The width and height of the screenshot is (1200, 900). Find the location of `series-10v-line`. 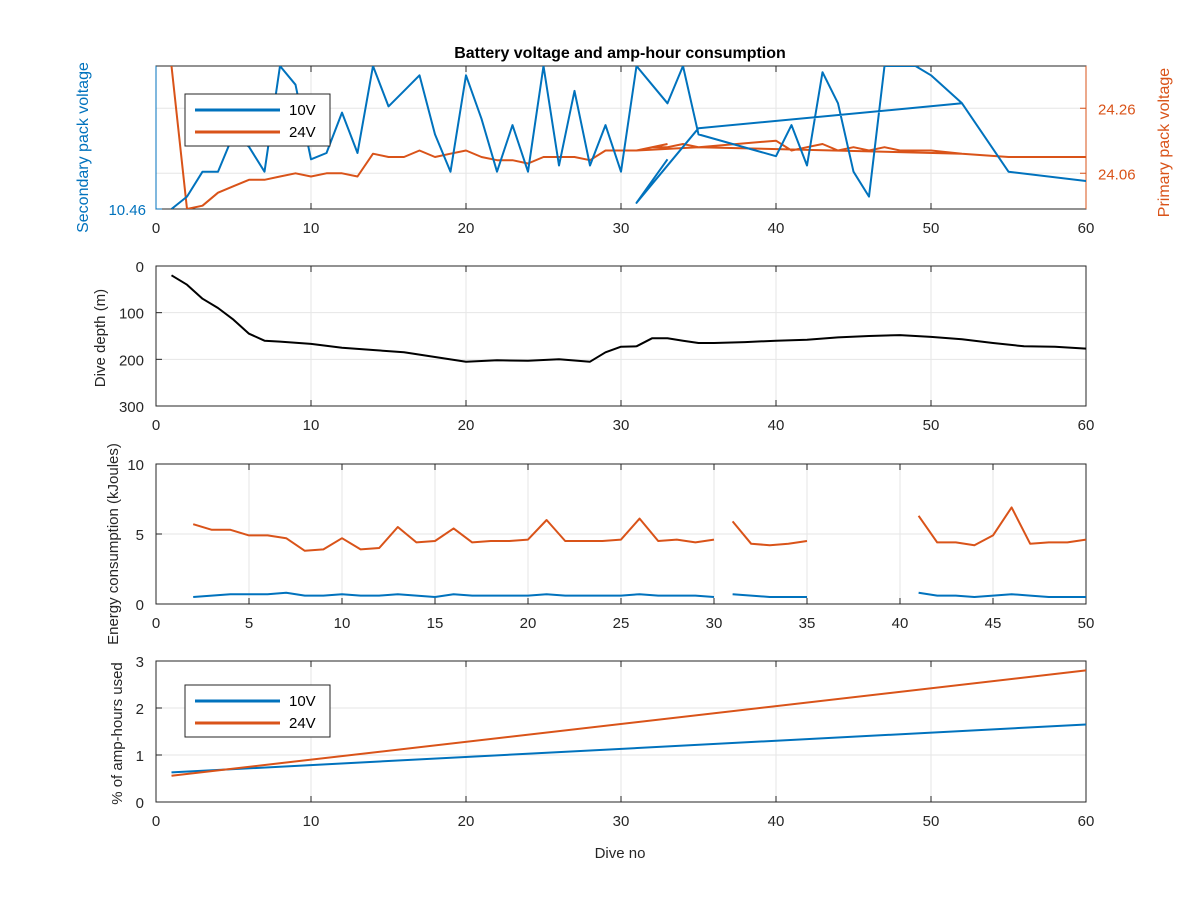

series-10v-line is located at coordinates (628, 137).